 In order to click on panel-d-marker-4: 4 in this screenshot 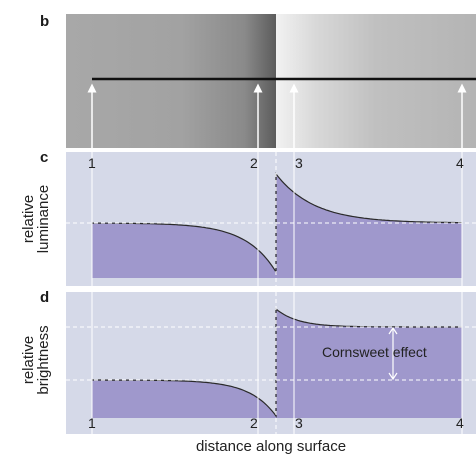, I will do `click(460, 423)`.